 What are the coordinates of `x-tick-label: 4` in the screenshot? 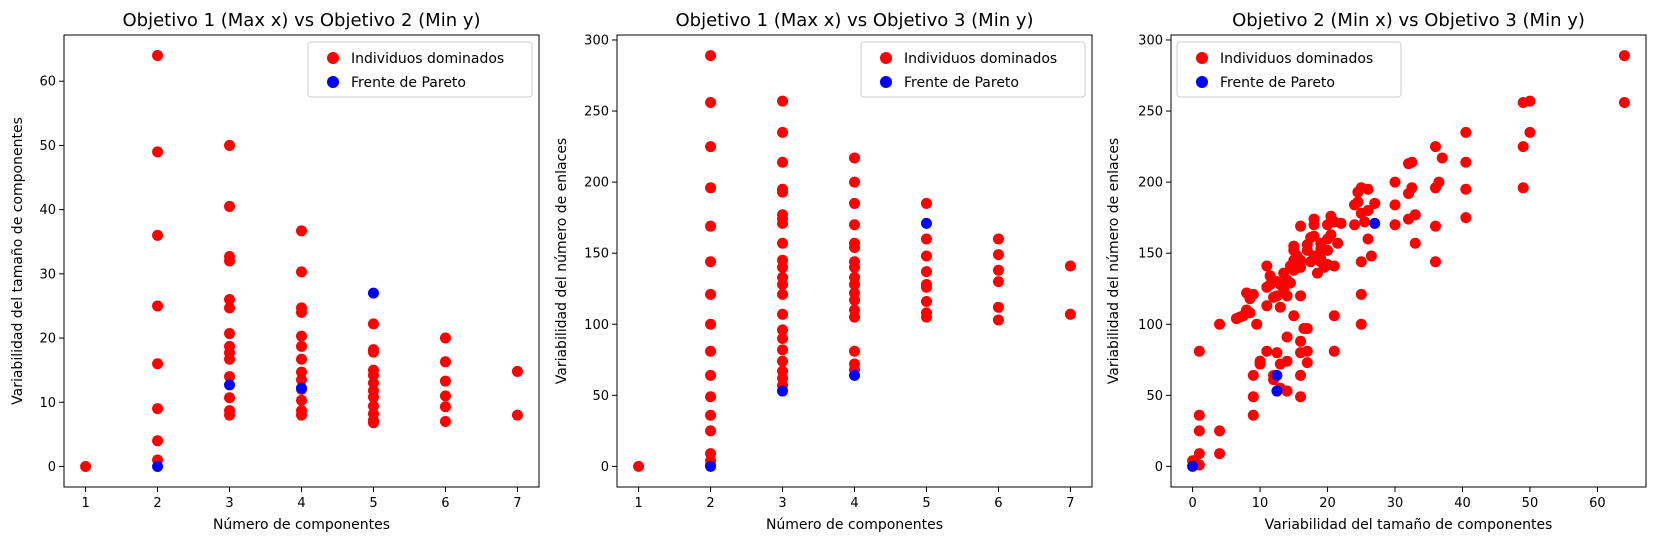 It's located at (301, 503).